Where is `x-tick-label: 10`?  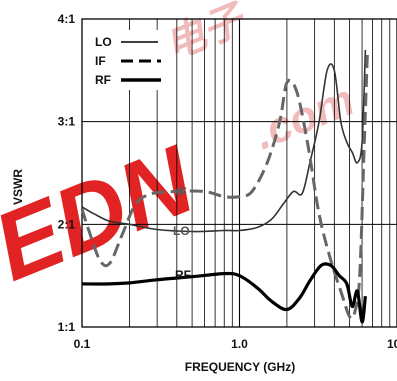 x-tick-label: 10 is located at coordinates (392, 344).